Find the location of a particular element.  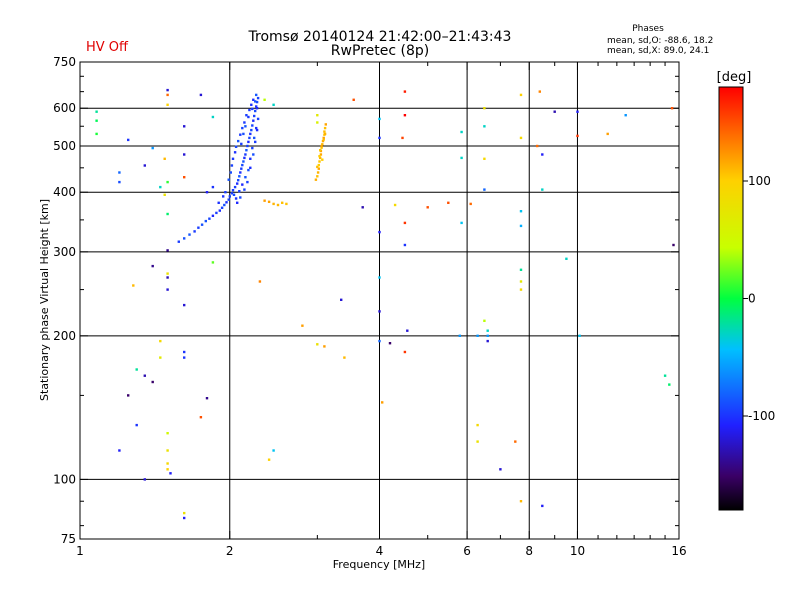

colorbar-tick-label: -100 is located at coordinates (761, 416).